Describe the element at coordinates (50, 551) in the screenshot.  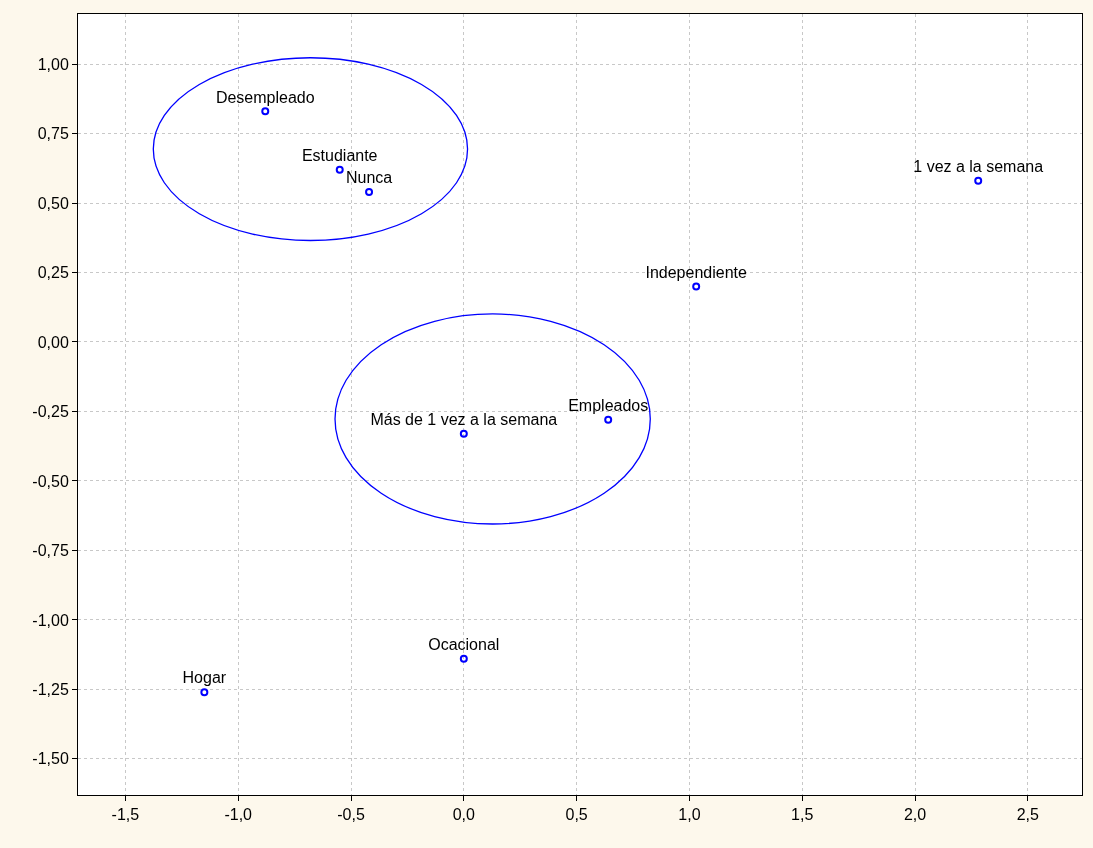
I see `y-tick-label: -0,75` at that location.